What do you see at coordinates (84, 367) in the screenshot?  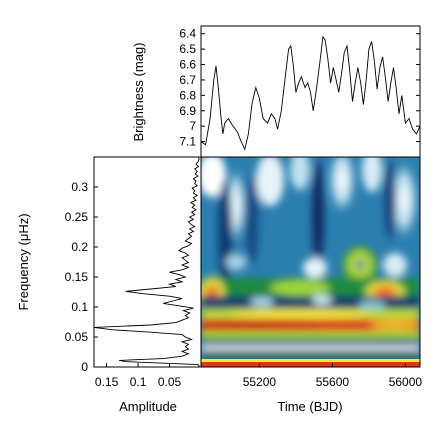 I see `frequency-y-tick-label: 0` at bounding box center [84, 367].